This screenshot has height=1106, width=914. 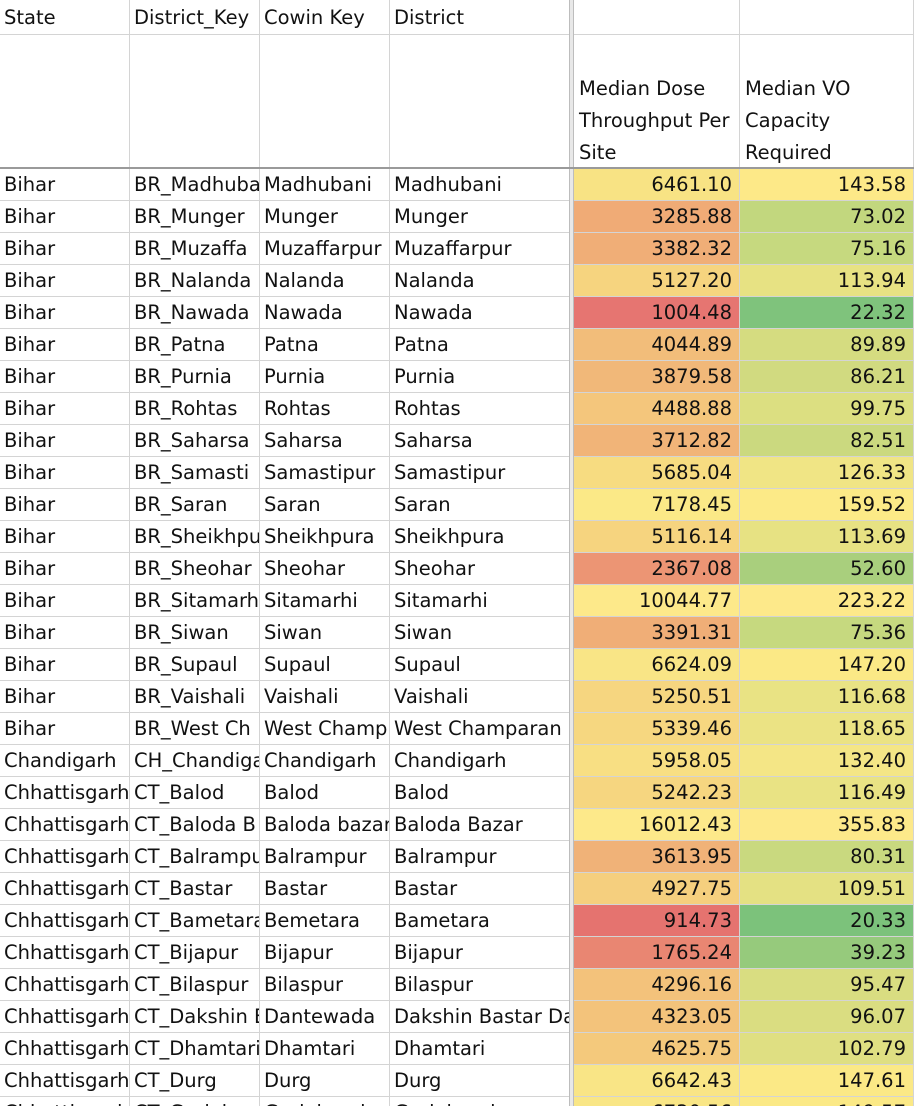 I want to click on cell-median-dose: 16012.43, so click(x=657, y=825).